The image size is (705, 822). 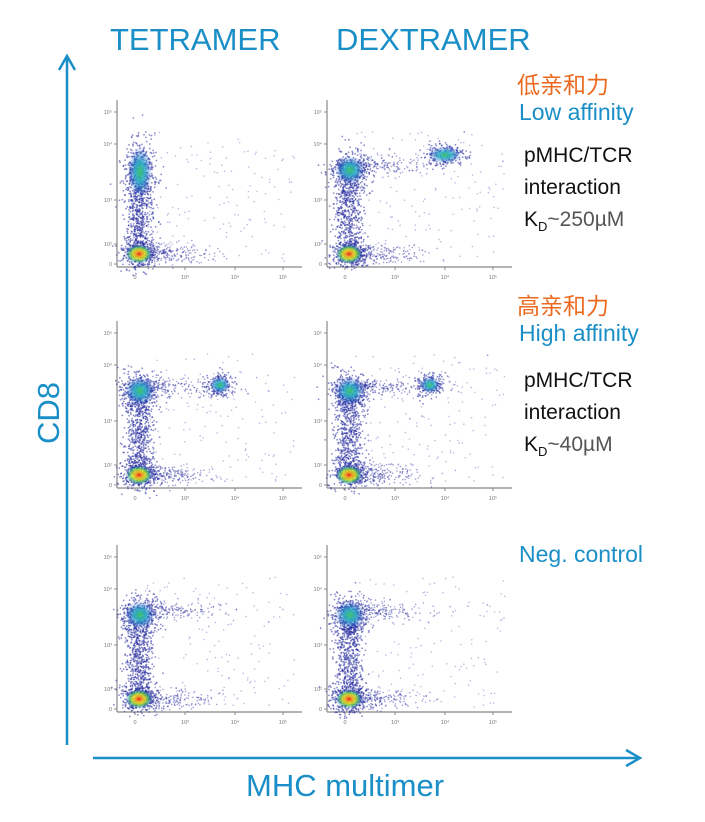 I want to click on label-high-affinity: High affinity, so click(x=579, y=333).